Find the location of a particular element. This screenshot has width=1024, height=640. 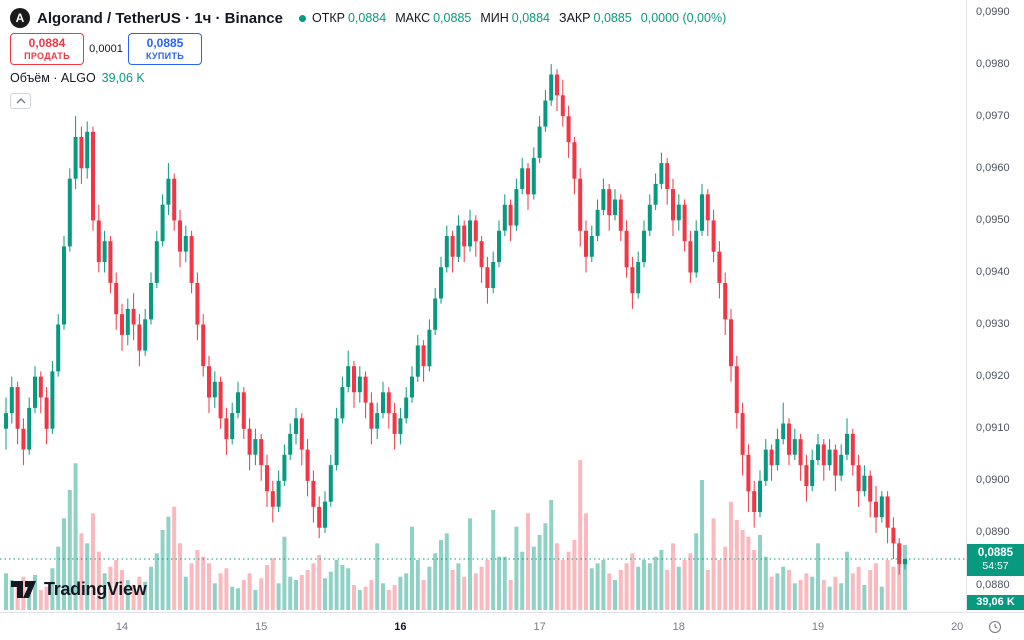

volume-legend-label: Объём · ALGO is located at coordinates (53, 78).